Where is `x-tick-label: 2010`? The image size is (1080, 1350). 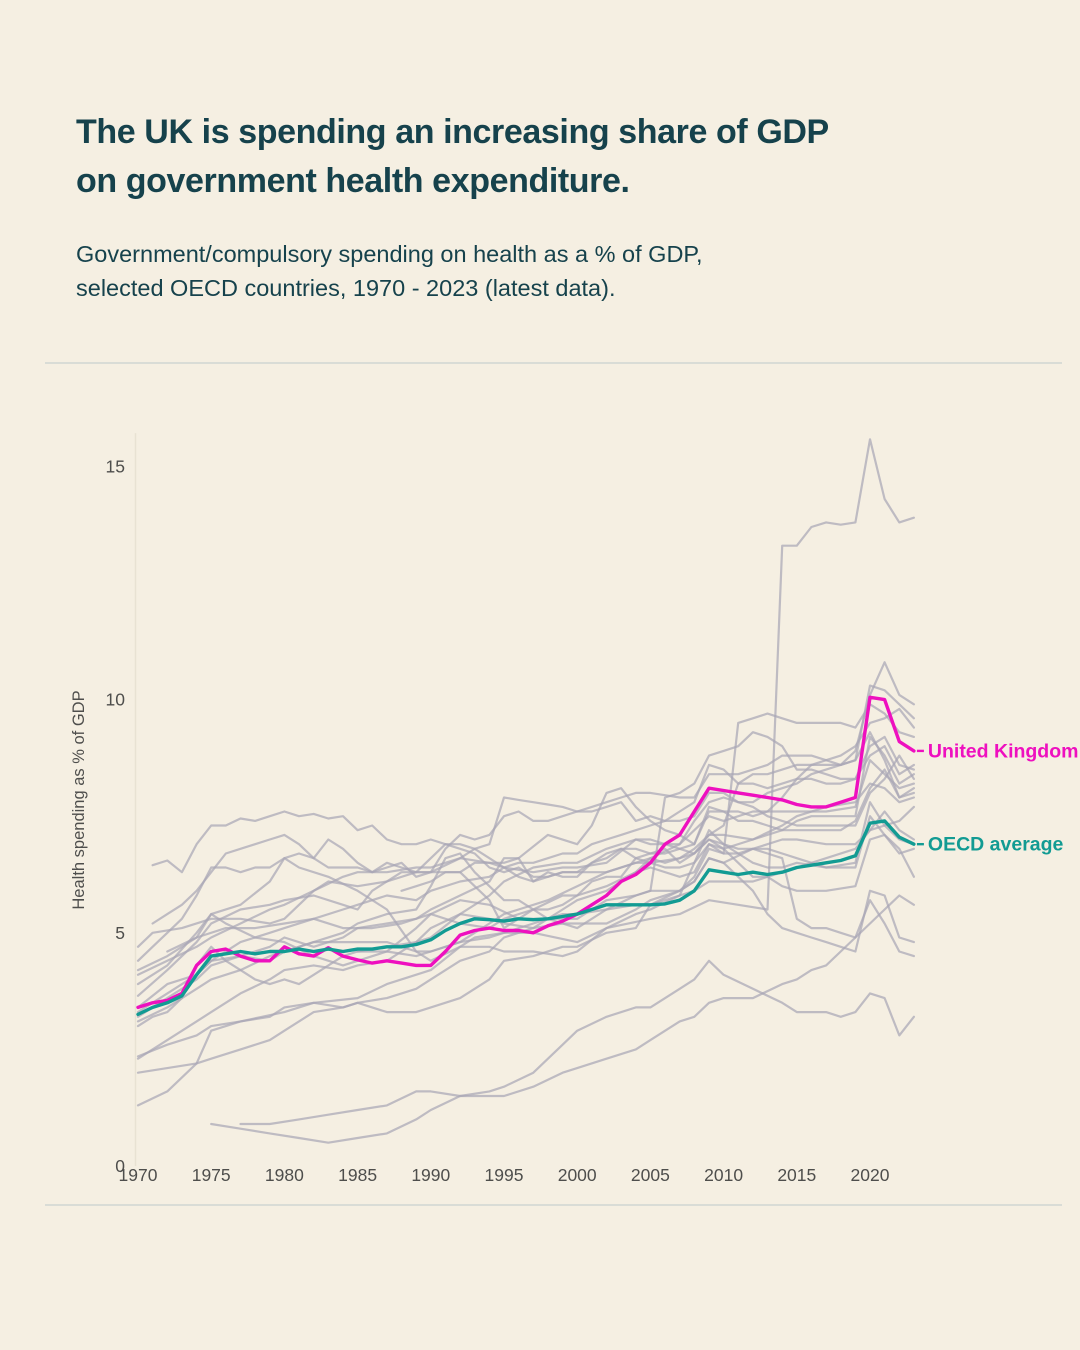 x-tick-label: 2010 is located at coordinates (723, 1175).